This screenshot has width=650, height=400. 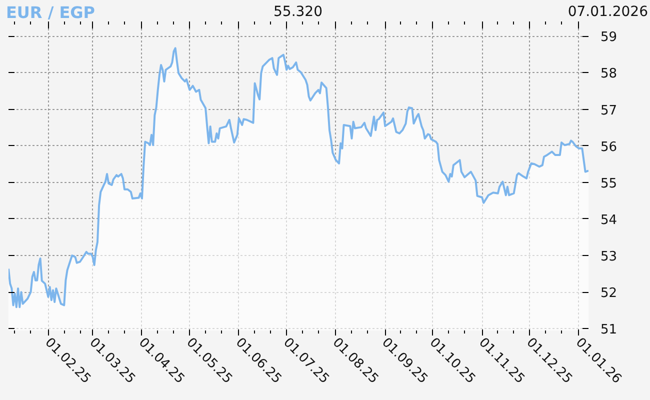 What do you see at coordinates (609, 74) in the screenshot?
I see `y-tick-label: 58` at bounding box center [609, 74].